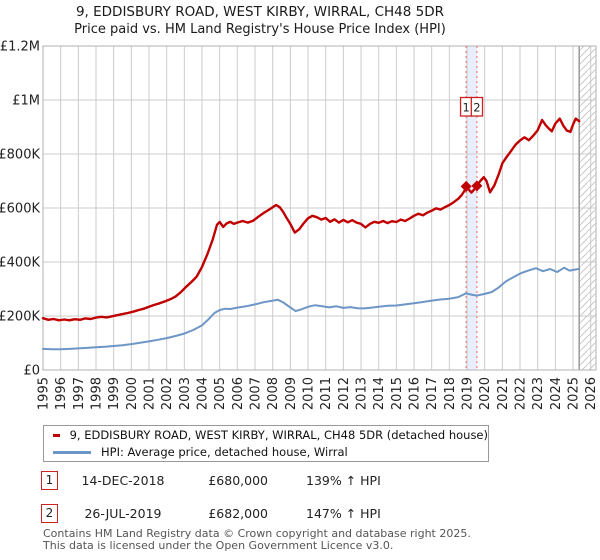 This screenshot has width=600, height=560. Describe the element at coordinates (538, 393) in the screenshot. I see `x-tick-label: 2023` at that location.